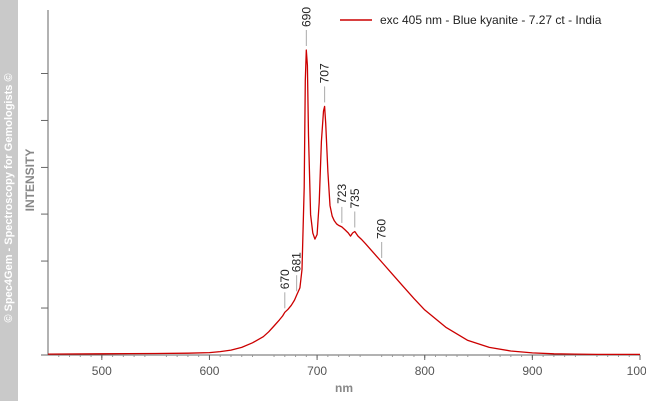  I want to click on peak-label: 760, so click(382, 229).